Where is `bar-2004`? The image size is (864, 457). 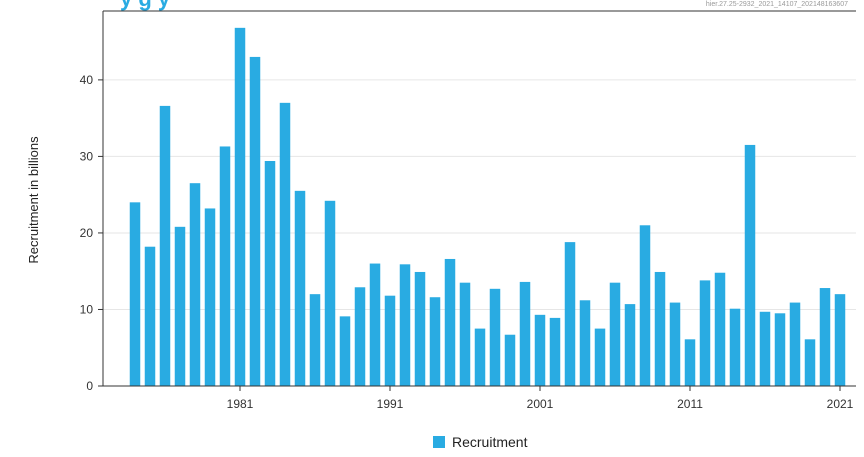 bar-2004 is located at coordinates (585, 343).